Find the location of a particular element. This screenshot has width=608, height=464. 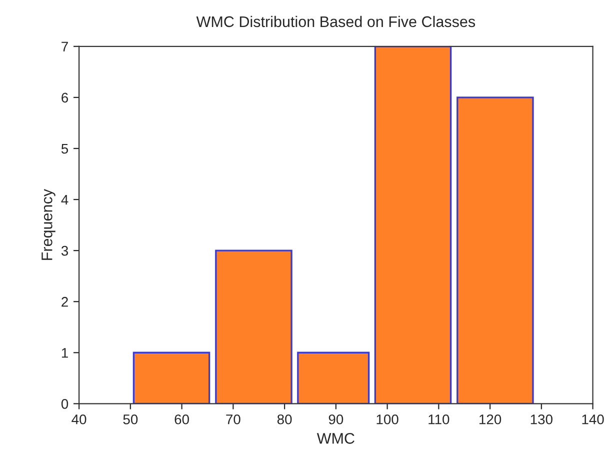

x-tick-label: 40 is located at coordinates (79, 419).